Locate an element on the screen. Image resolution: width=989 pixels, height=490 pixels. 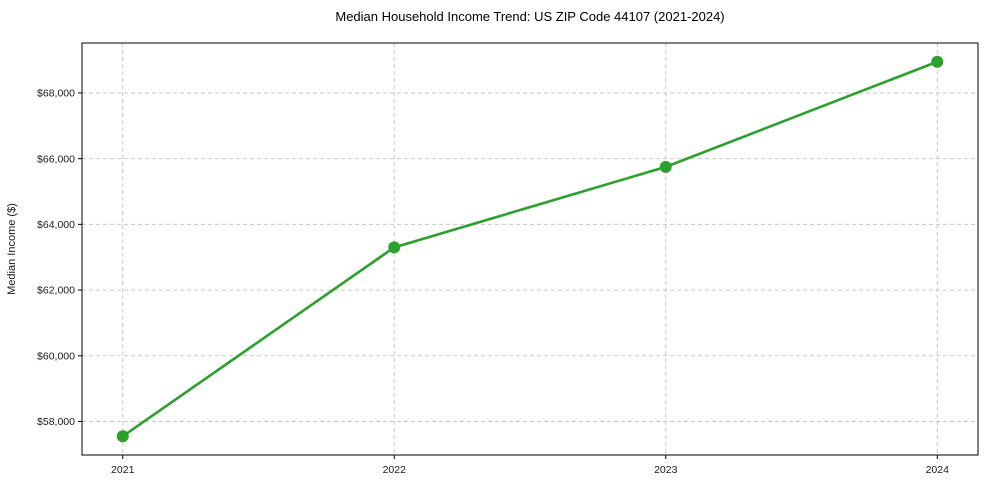
x-tick-label: 2023 is located at coordinates (666, 470).